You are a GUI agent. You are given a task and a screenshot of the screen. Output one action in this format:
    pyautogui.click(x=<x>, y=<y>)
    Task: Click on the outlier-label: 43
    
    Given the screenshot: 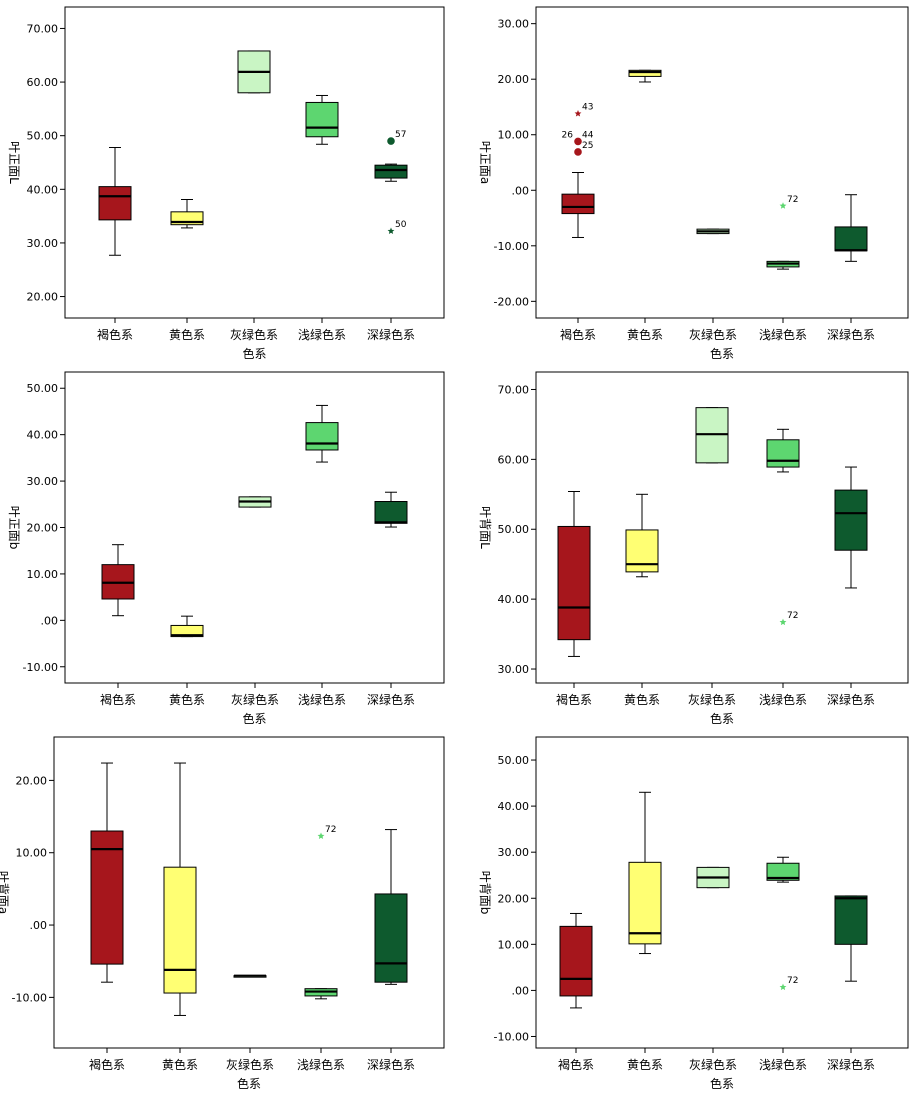 What is the action you would take?
    pyautogui.click(x=587, y=108)
    